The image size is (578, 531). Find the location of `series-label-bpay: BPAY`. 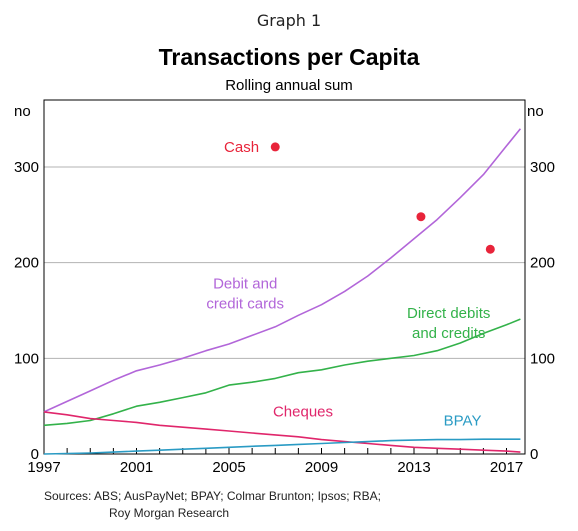

series-label-bpay: BPAY is located at coordinates (463, 420).